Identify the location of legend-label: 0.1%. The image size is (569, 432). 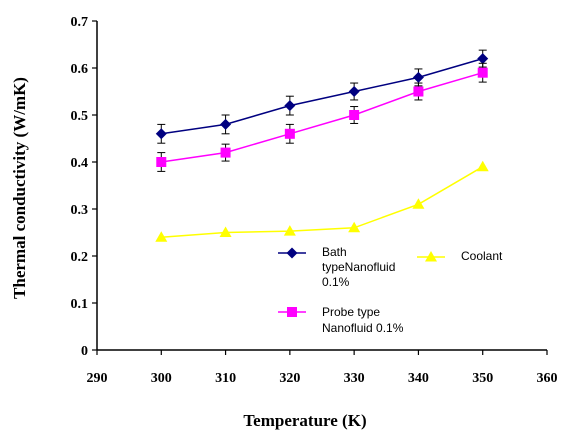
(336, 282).